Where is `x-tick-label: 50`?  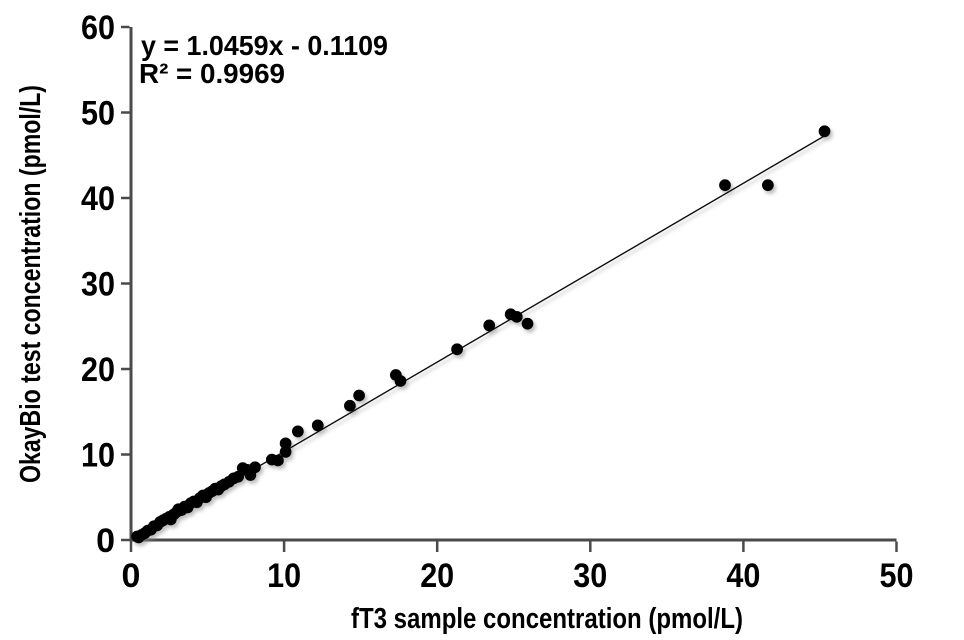
x-tick-label: 50 is located at coordinates (897, 576).